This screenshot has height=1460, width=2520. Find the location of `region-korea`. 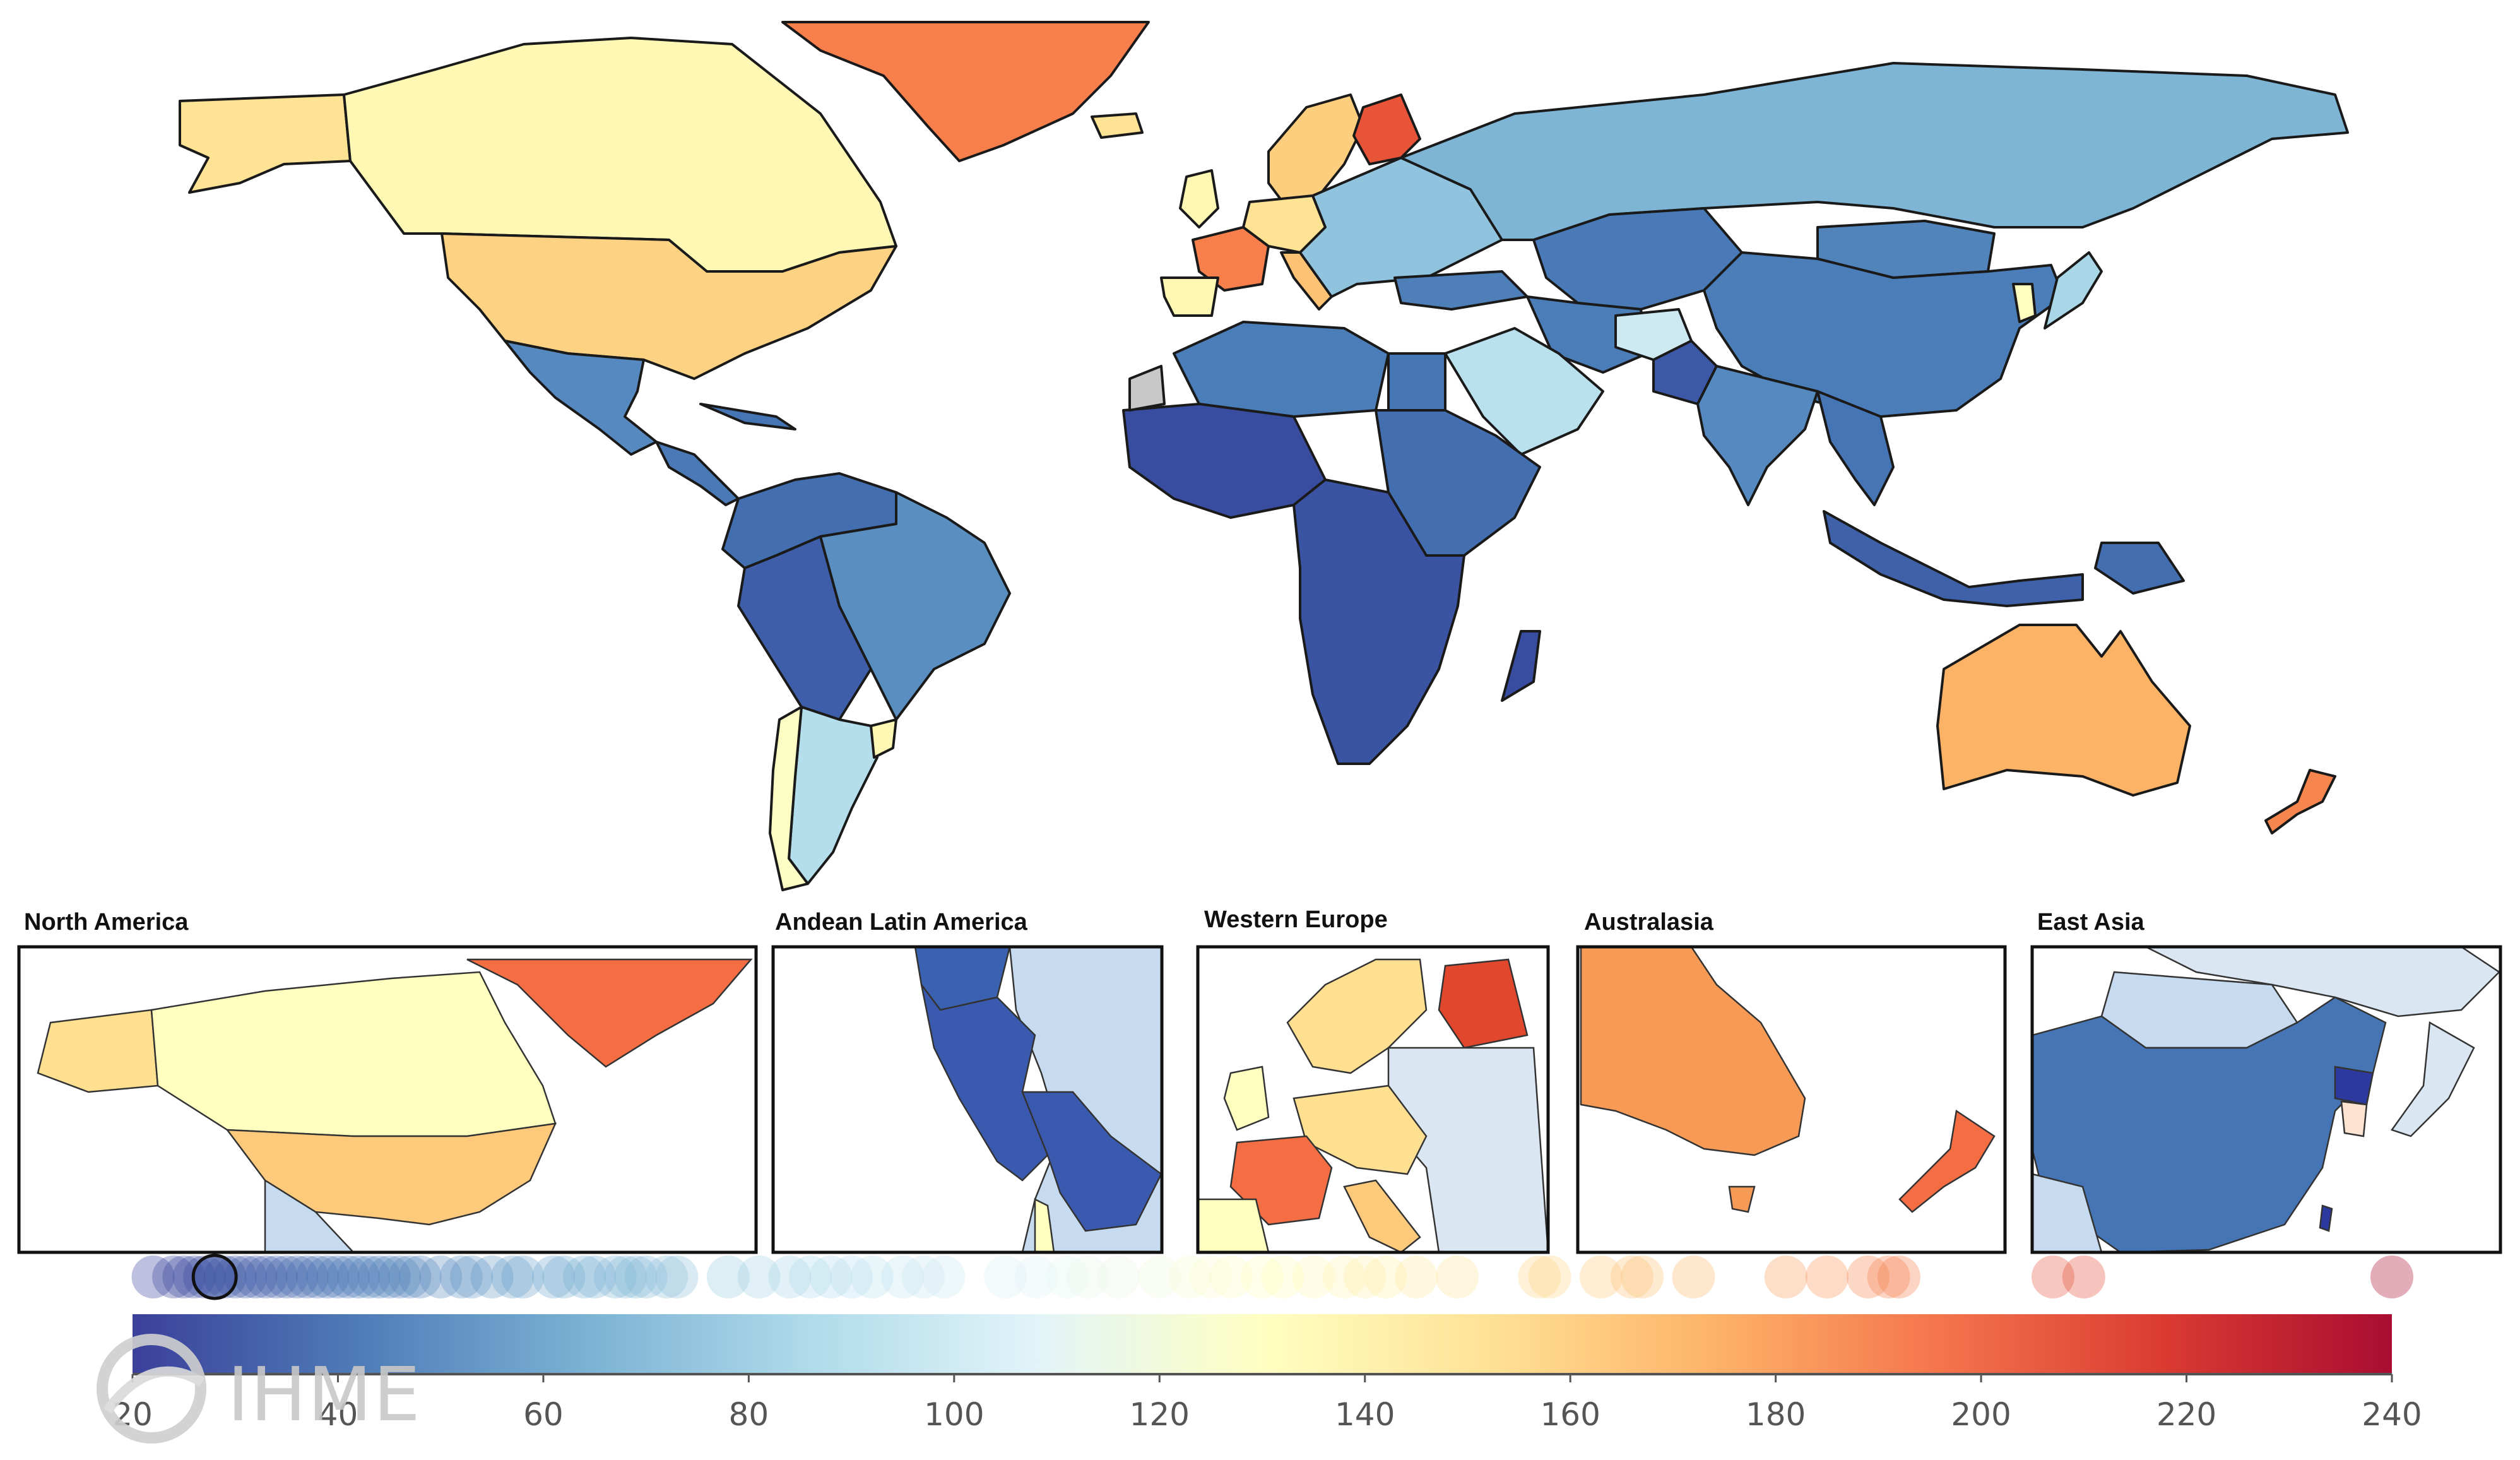

region-korea is located at coordinates (2024, 303).